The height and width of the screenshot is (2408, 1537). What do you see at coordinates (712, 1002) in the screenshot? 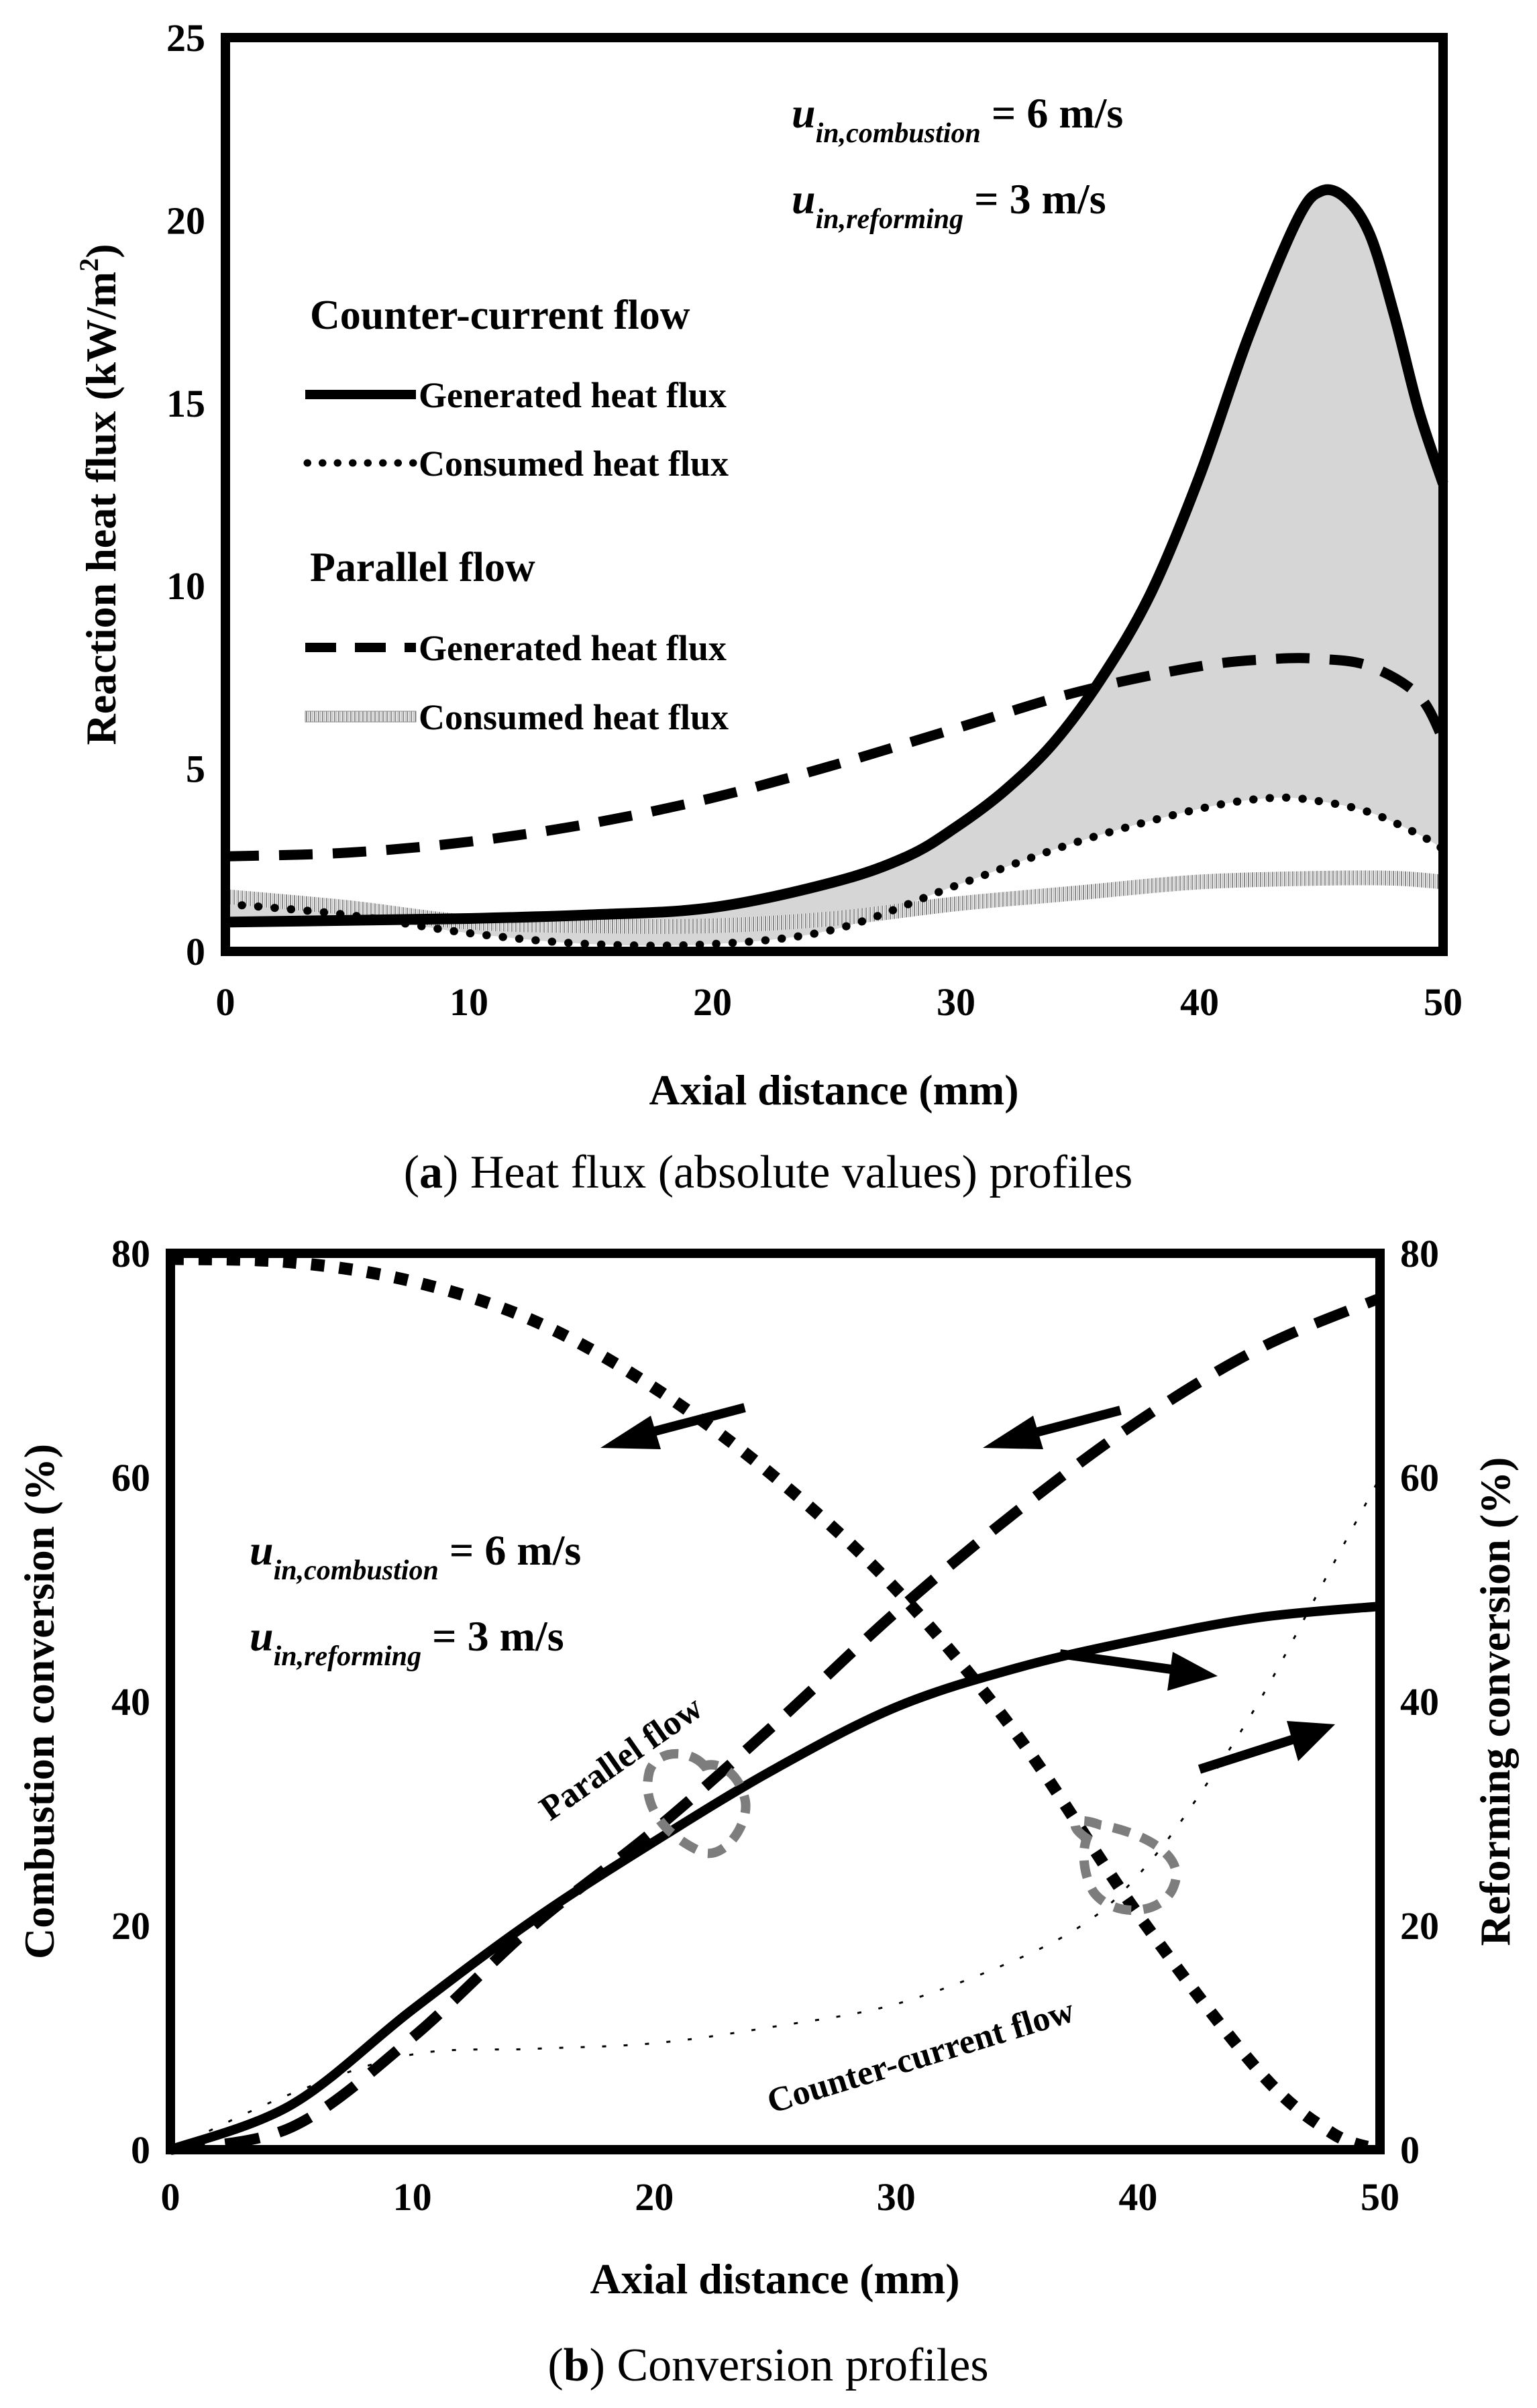
I see `panel-a-x-tick-20: 20` at bounding box center [712, 1002].